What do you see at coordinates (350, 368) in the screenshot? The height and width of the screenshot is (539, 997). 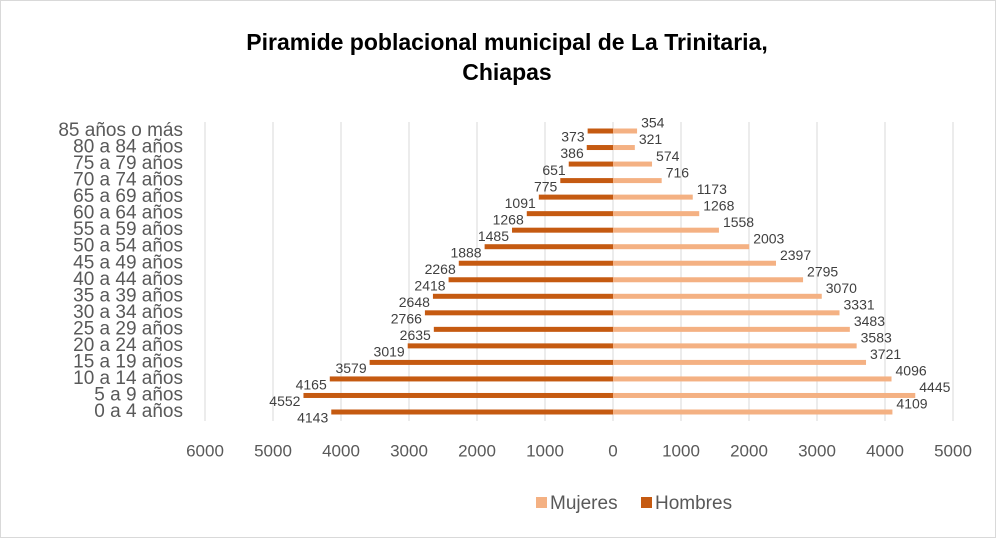 I see `data-label: 3579` at bounding box center [350, 368].